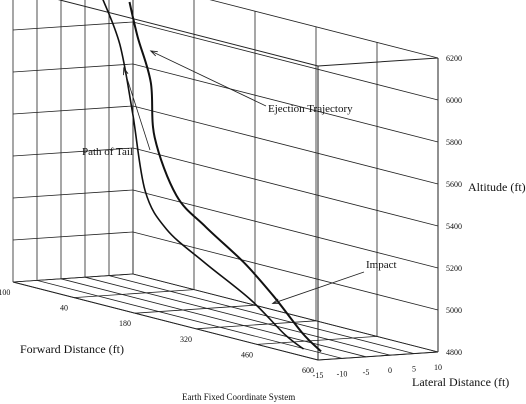 The height and width of the screenshot is (404, 526). What do you see at coordinates (378, 356) in the screenshot?
I see `lateral-axis-line` at bounding box center [378, 356].